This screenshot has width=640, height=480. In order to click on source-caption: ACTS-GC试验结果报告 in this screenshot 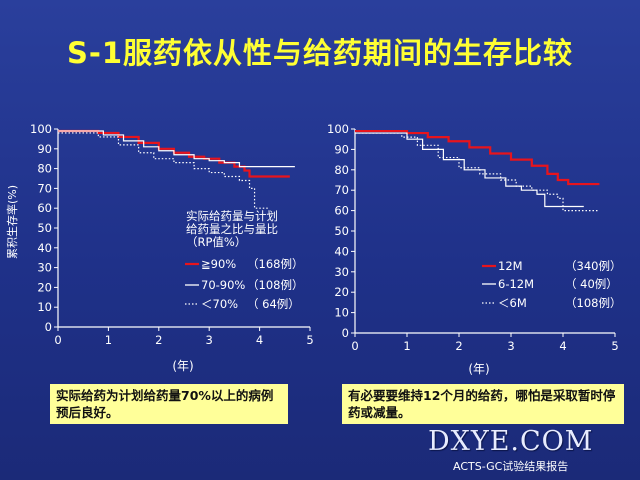, I will do `click(511, 466)`.